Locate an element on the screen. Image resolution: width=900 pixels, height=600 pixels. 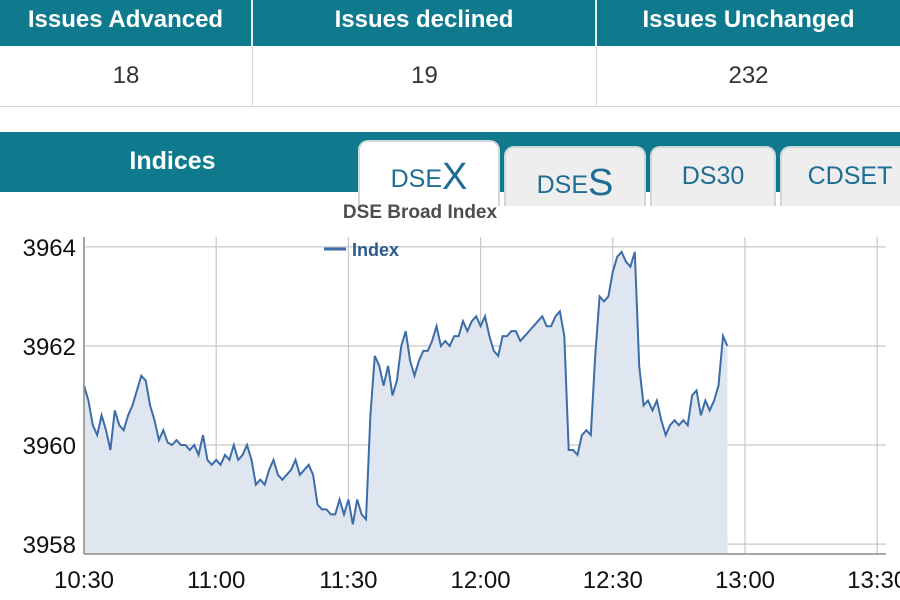
indices-header: Indices DSEX DSES DS30 CDSET is located at coordinates (450, 169).